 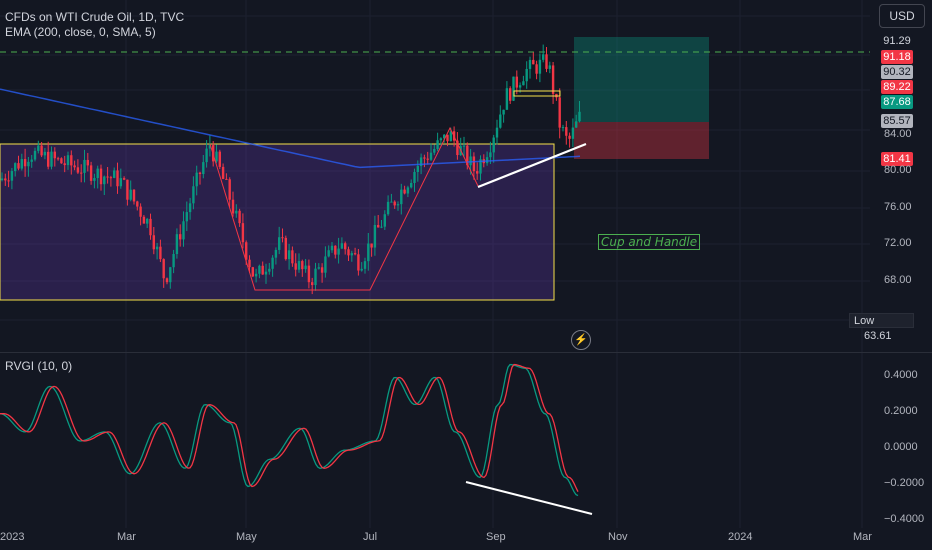 I want to click on time-tick: Sep, so click(x=496, y=537).